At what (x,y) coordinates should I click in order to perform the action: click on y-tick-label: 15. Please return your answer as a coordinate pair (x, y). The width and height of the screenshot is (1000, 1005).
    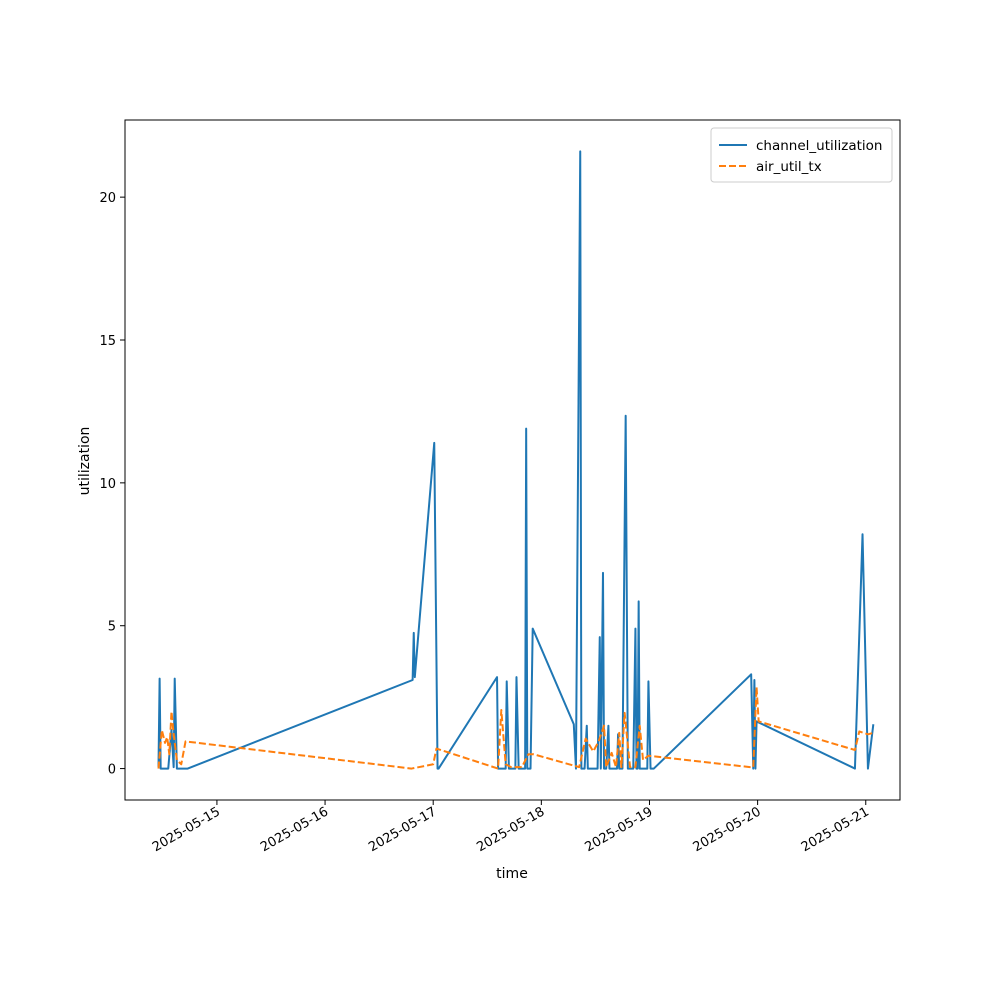
    Looking at the image, I should click on (107, 341).